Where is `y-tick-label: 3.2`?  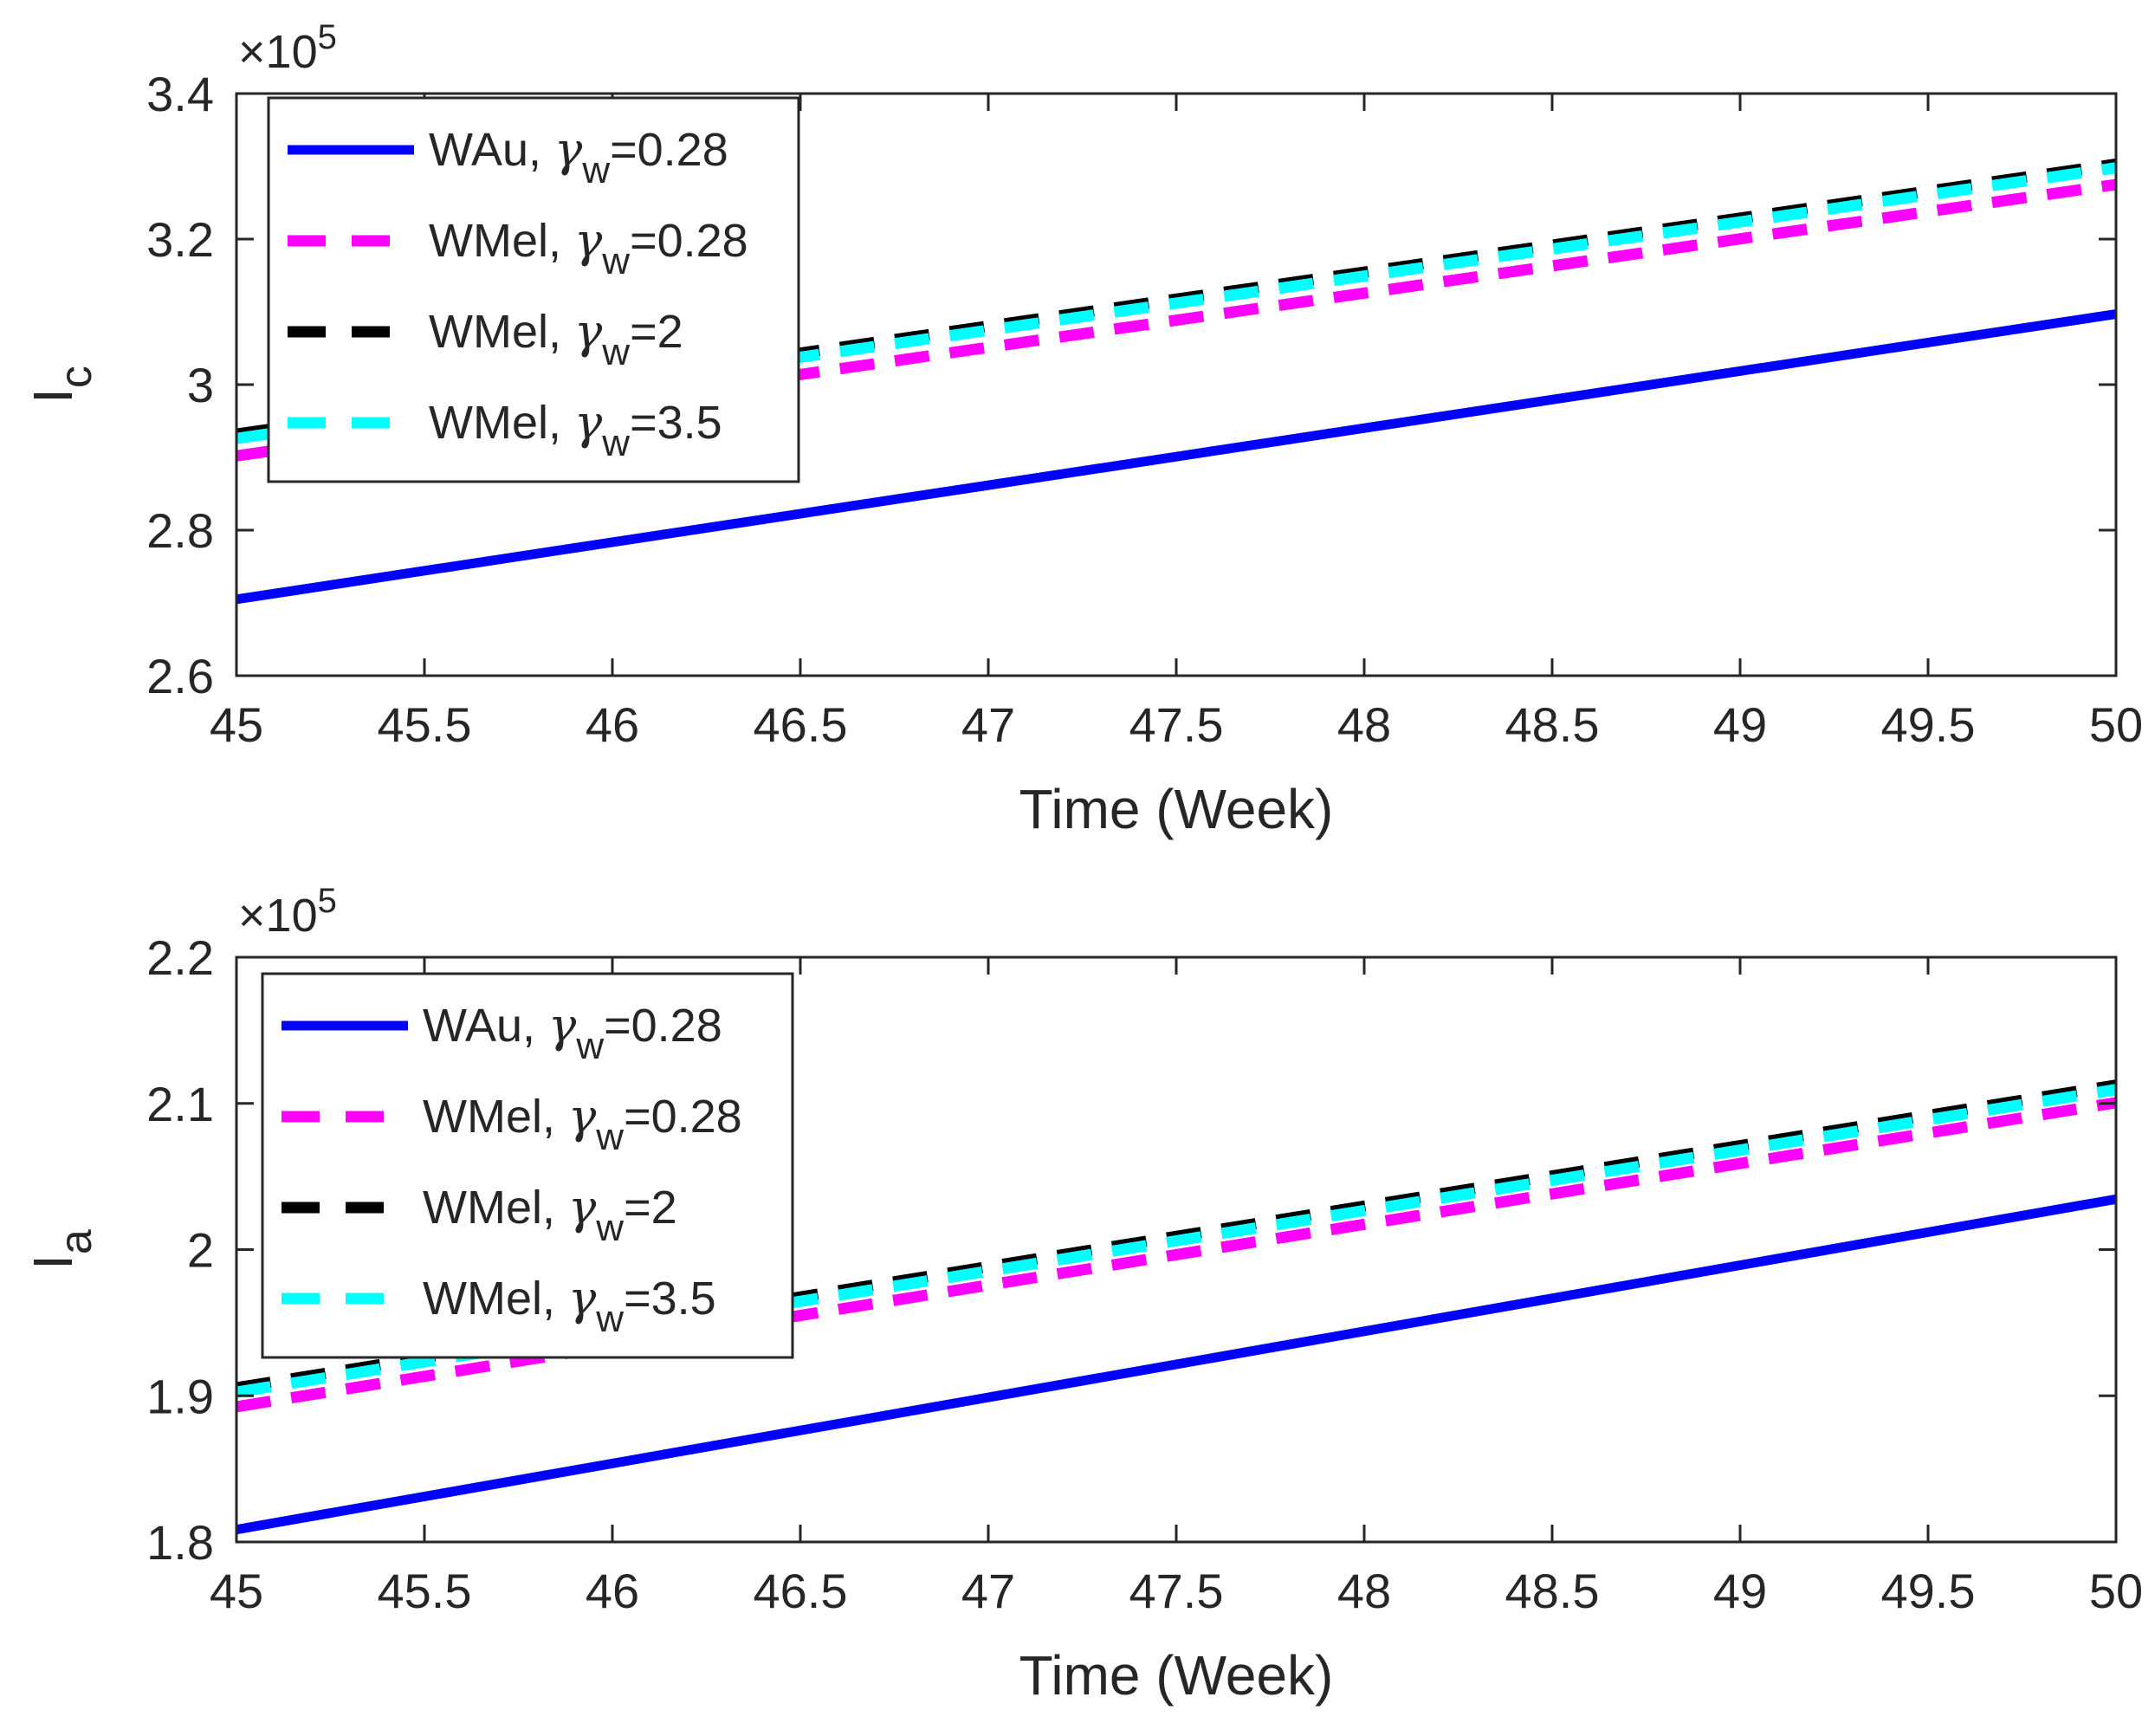
y-tick-label: 3.2 is located at coordinates (180, 239).